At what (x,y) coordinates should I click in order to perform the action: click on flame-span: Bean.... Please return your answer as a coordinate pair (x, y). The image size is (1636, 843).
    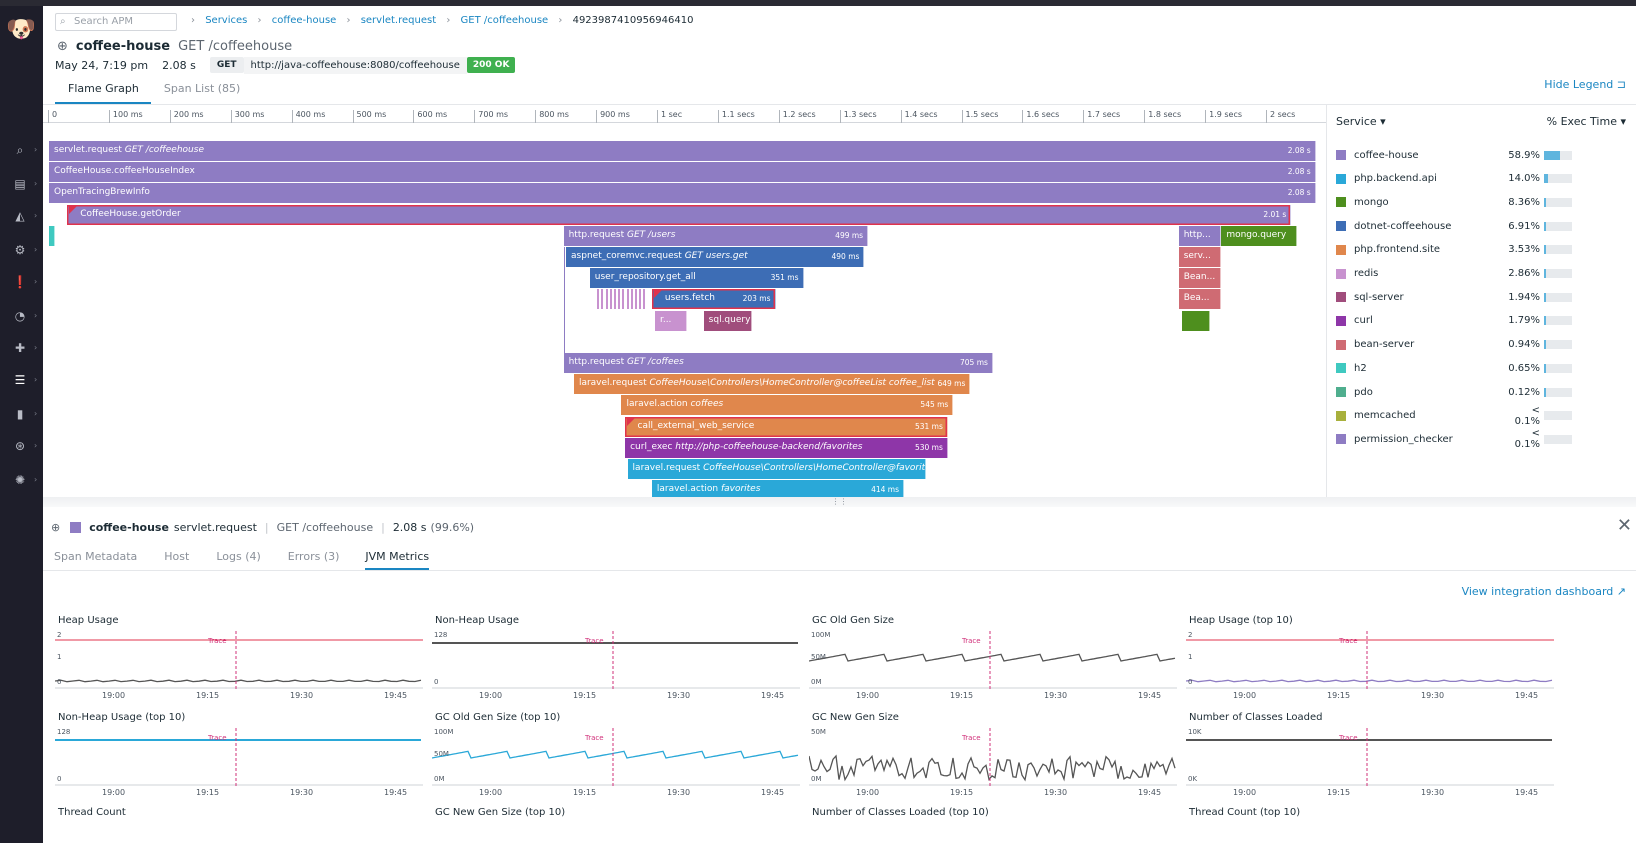
    Looking at the image, I should click on (1199, 278).